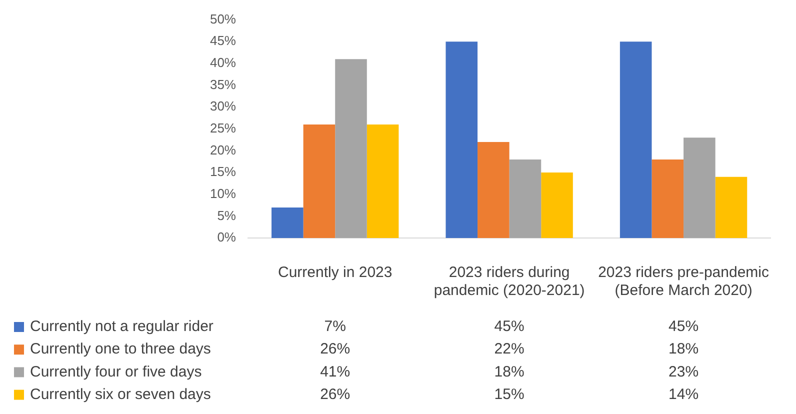 This screenshot has height=414, width=796. Describe the element at coordinates (223, 84) in the screenshot. I see `y-tick-label: 35%` at that location.